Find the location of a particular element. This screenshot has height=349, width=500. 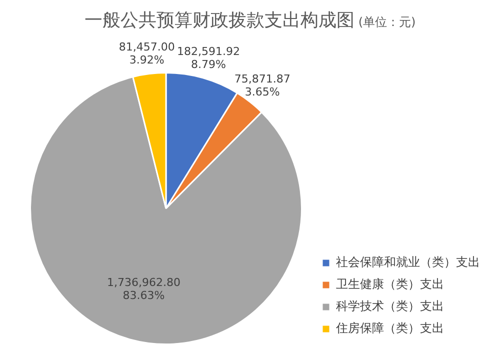

legend-label: 科学技术（类）支出 is located at coordinates (390, 306).